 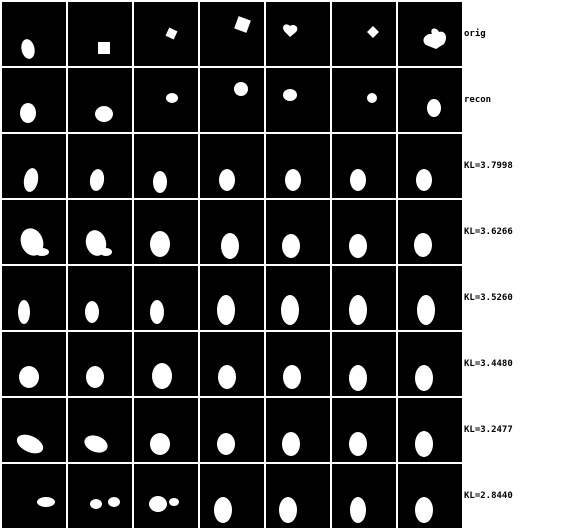 I want to click on grid-row: recon, so click(x=282, y=100).